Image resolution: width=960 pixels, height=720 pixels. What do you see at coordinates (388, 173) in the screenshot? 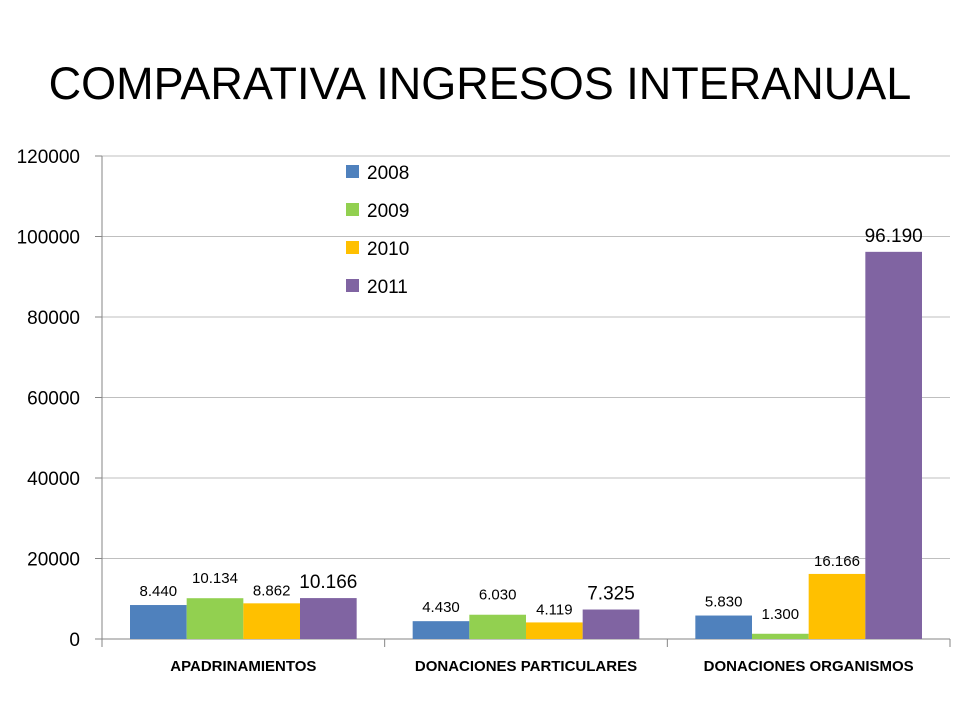
I see `legend-label-2008: 2008` at bounding box center [388, 173].